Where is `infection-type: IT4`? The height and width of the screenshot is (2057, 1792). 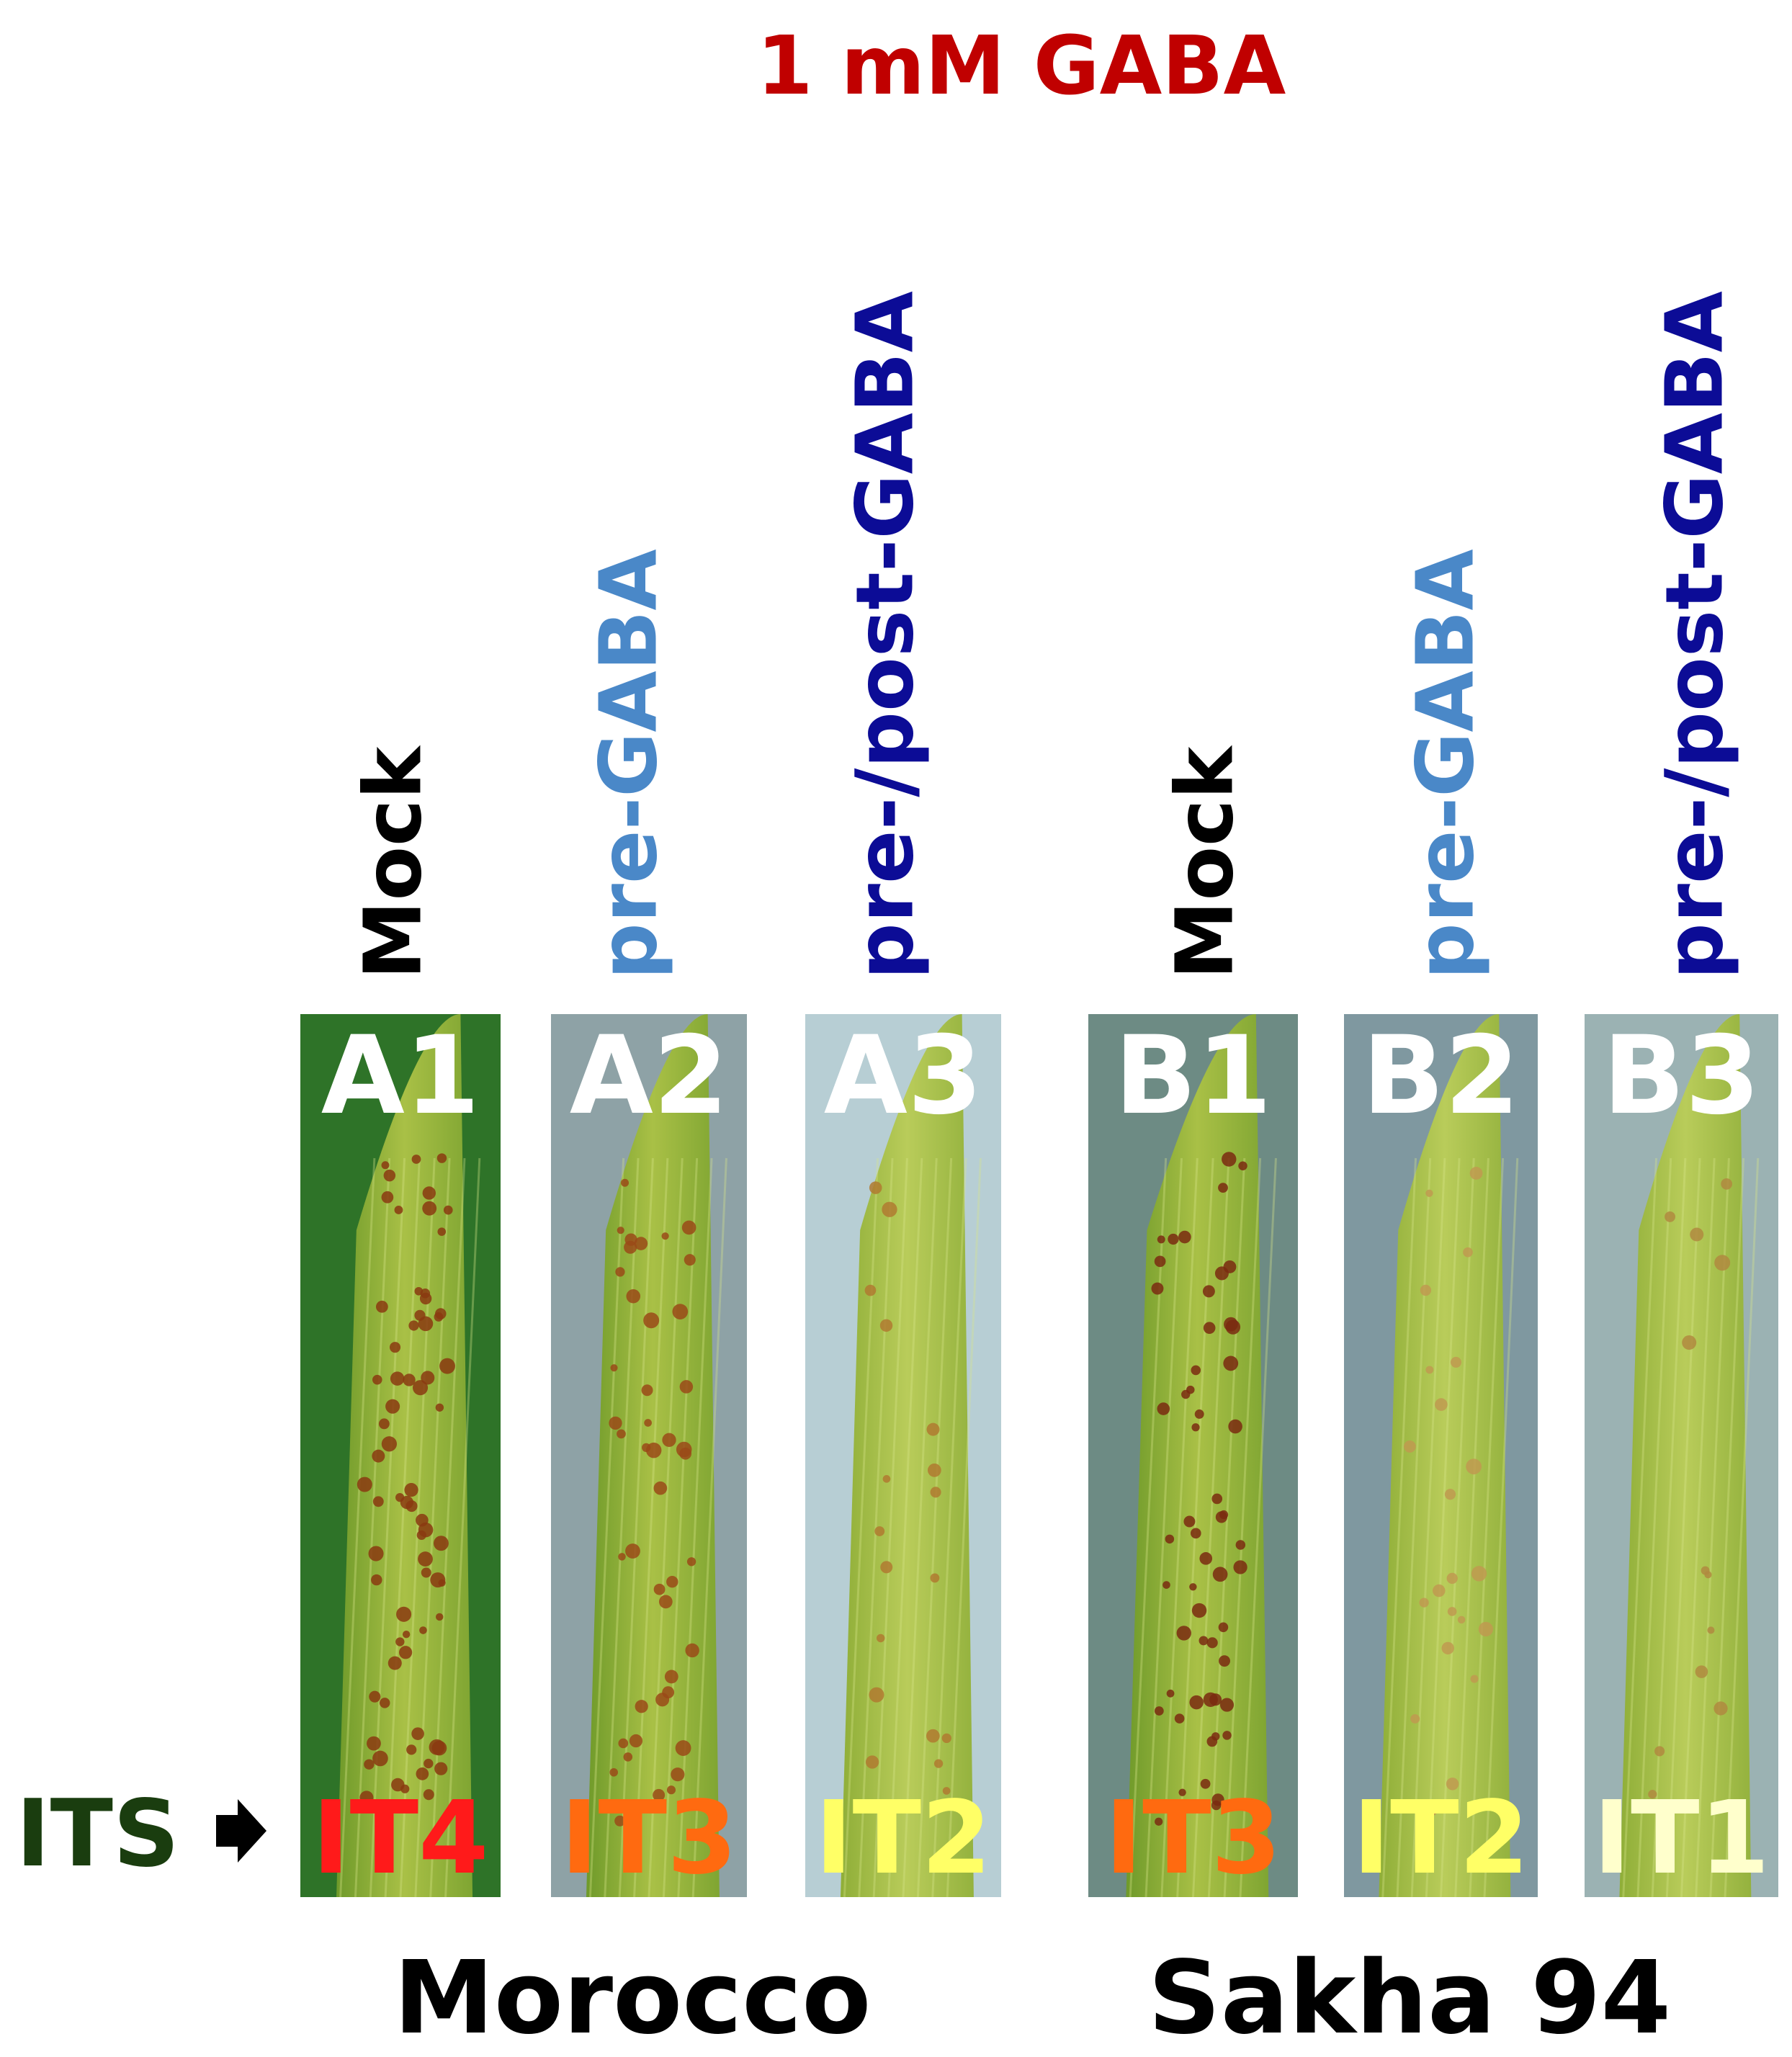
infection-type: IT4 is located at coordinates (401, 1838).